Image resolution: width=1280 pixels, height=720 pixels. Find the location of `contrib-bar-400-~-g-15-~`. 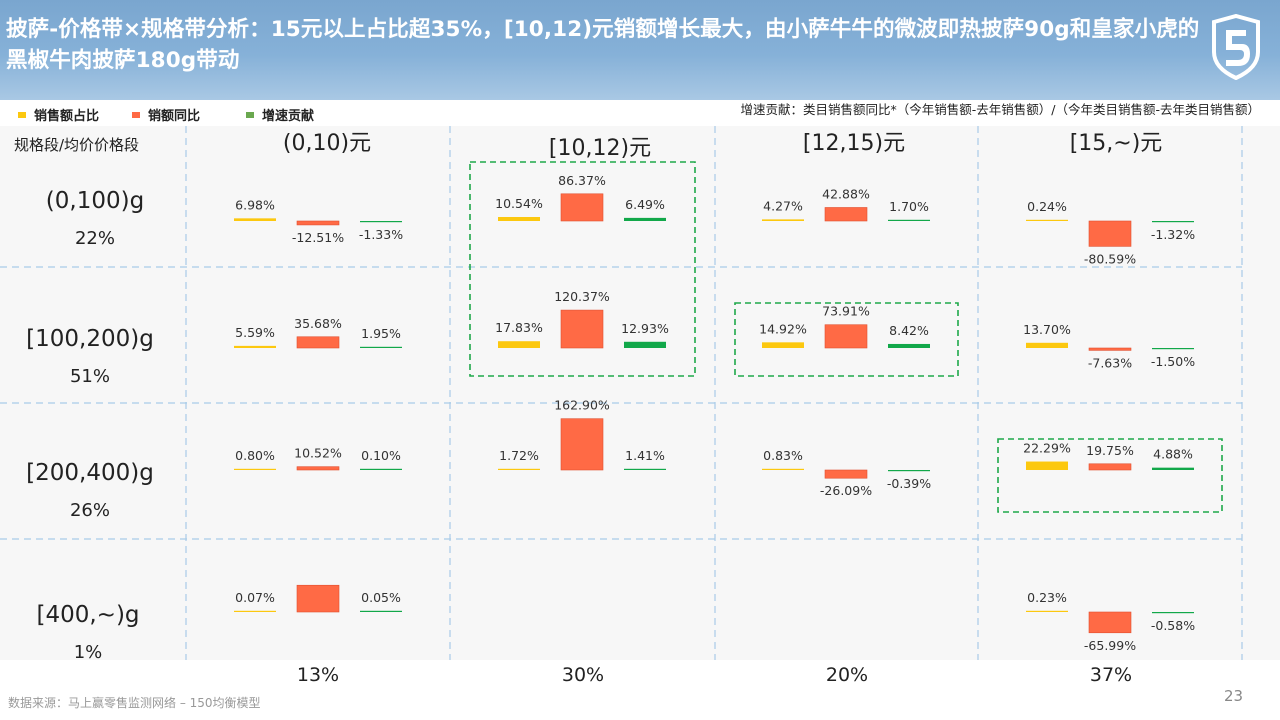

contrib-bar-400-~-g-15-~ is located at coordinates (1173, 613).